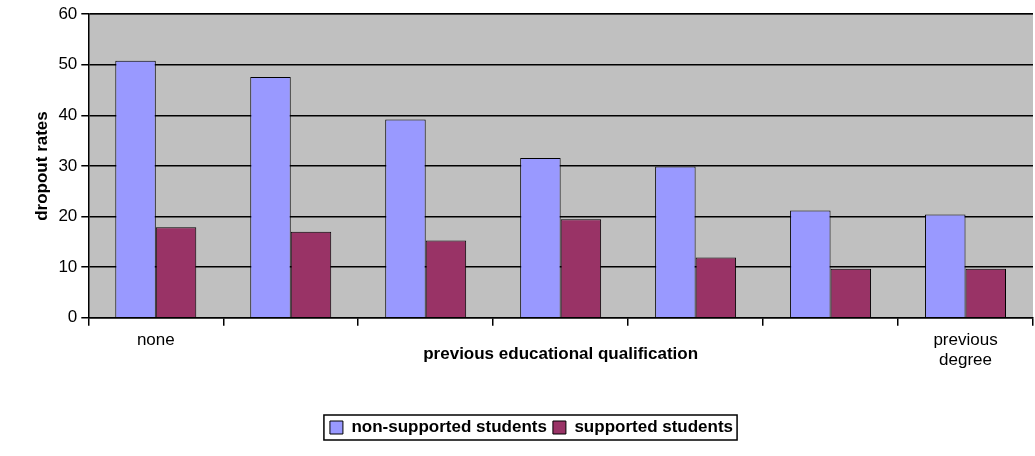 This screenshot has width=1035, height=456. Describe the element at coordinates (965, 349) in the screenshot. I see `x-tick-label: previous degree` at that location.